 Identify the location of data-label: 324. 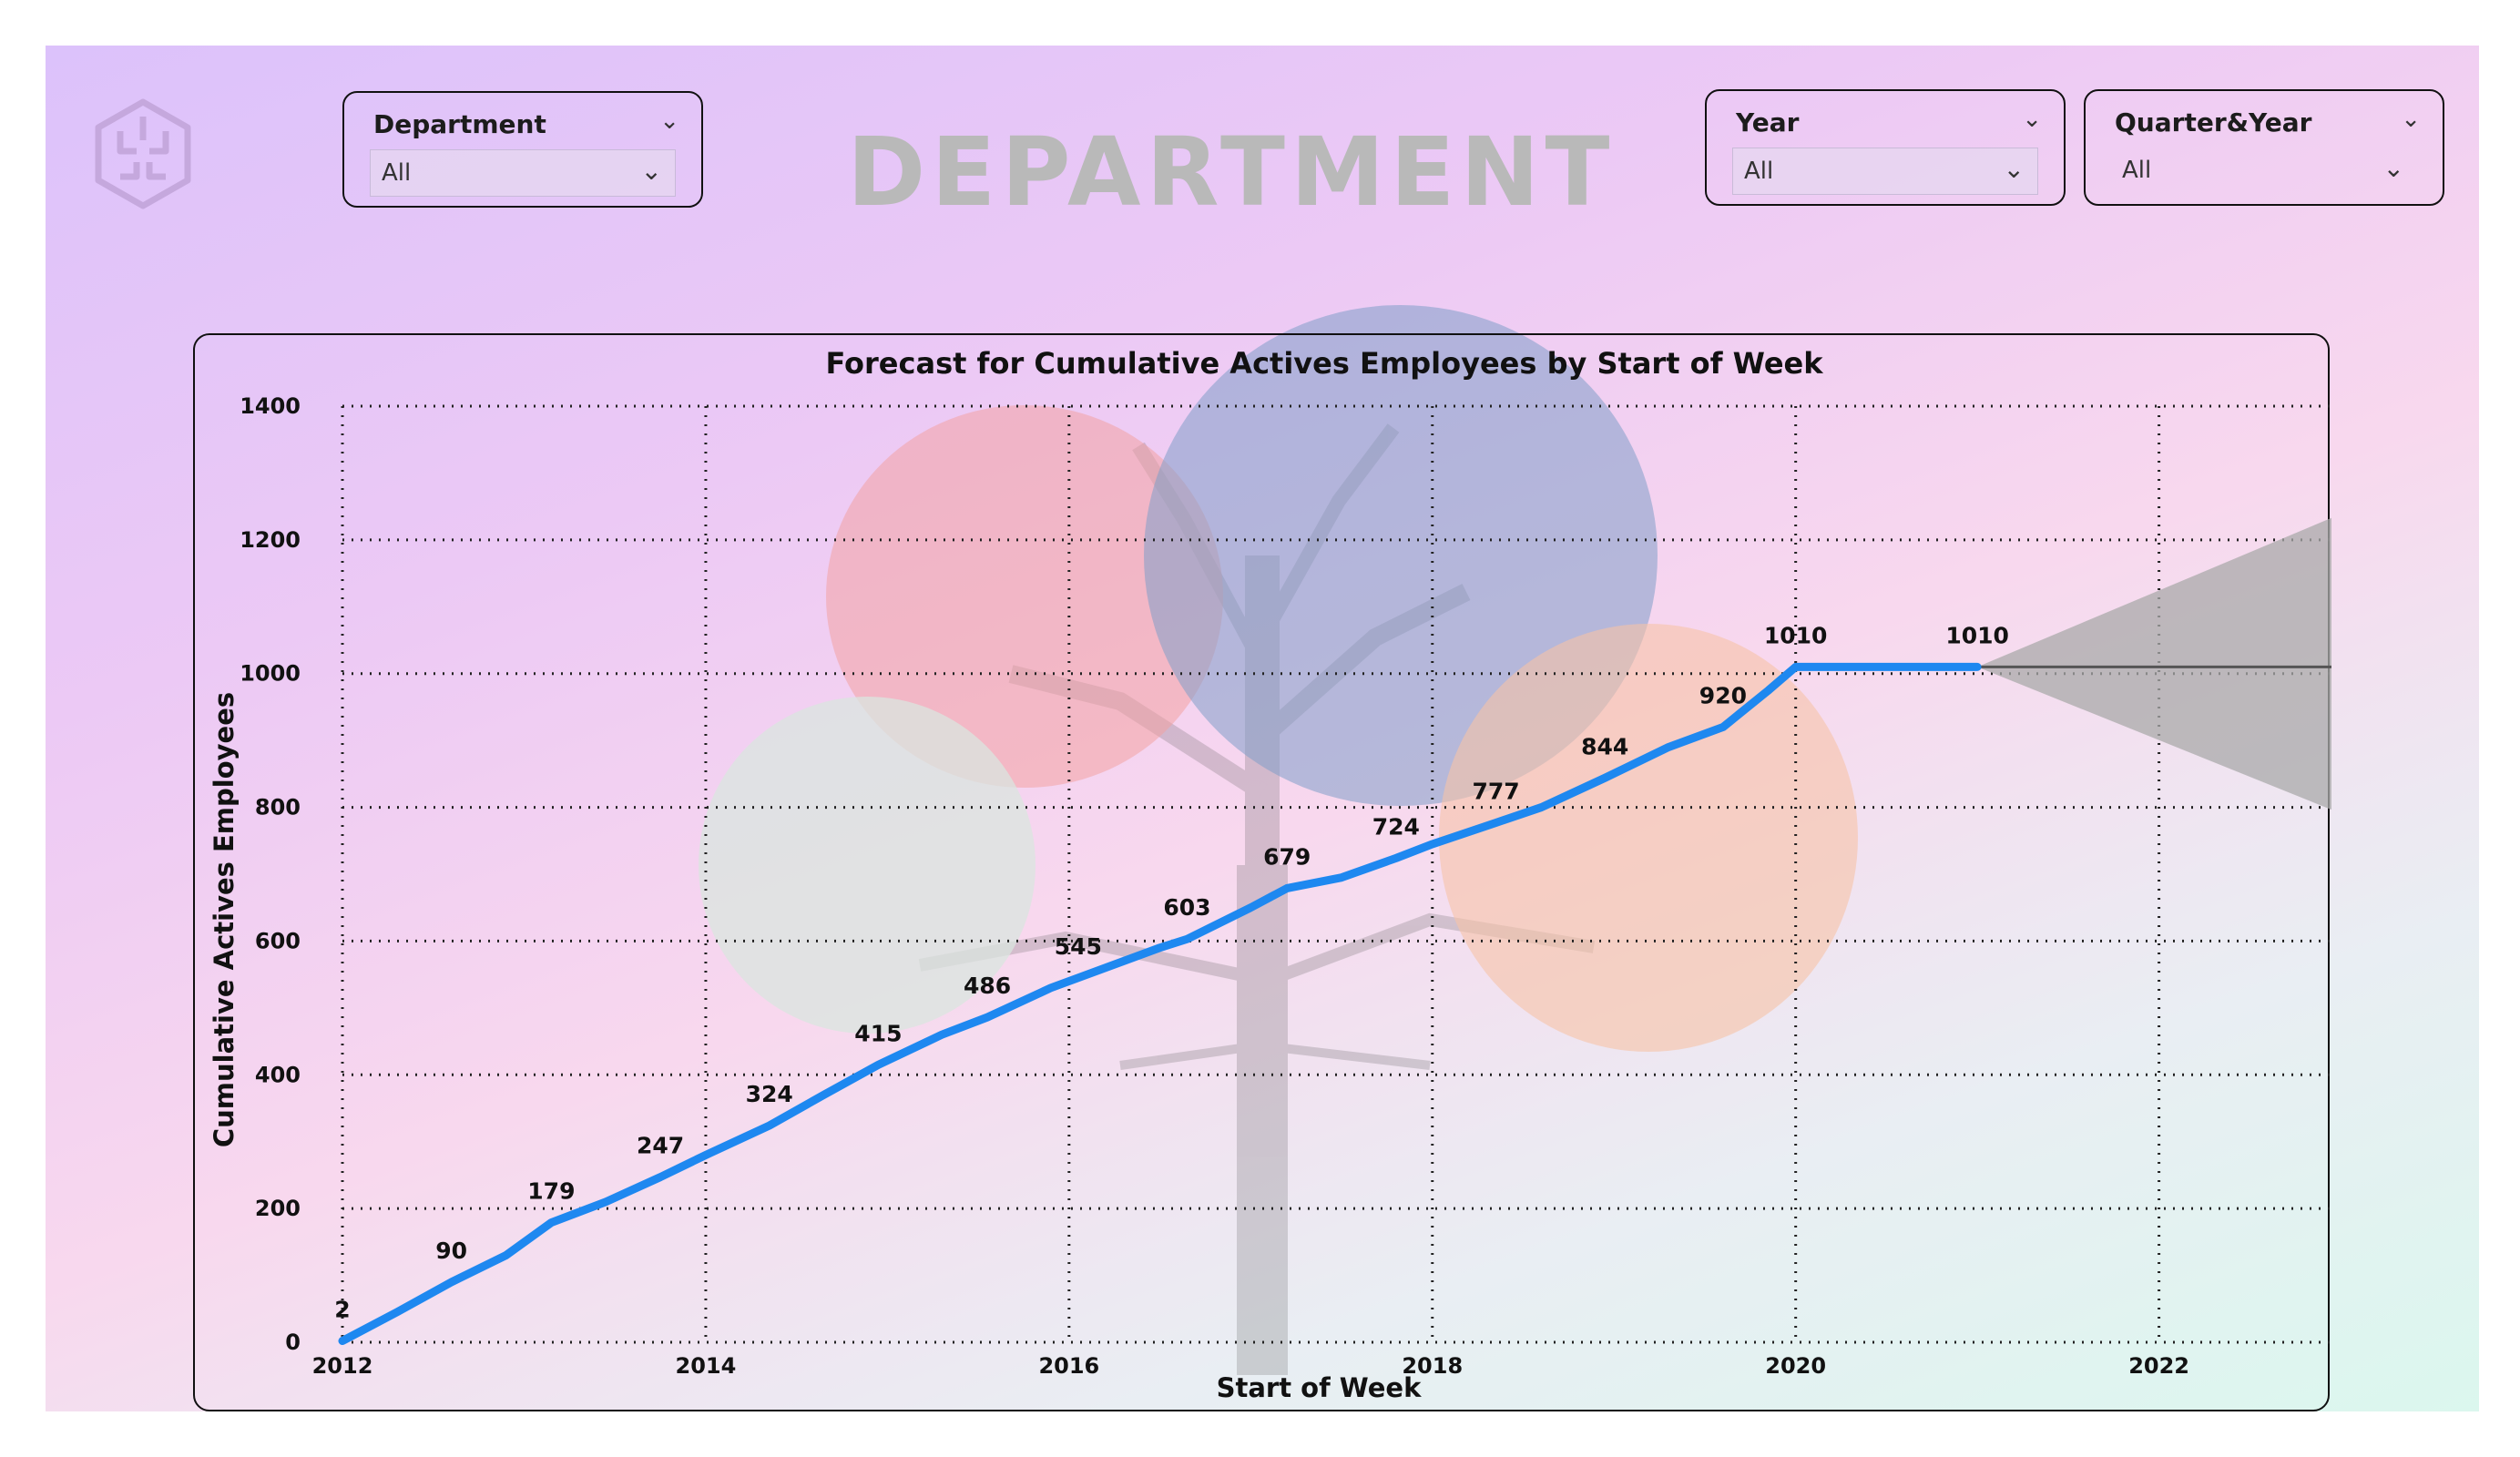
(769, 1094).